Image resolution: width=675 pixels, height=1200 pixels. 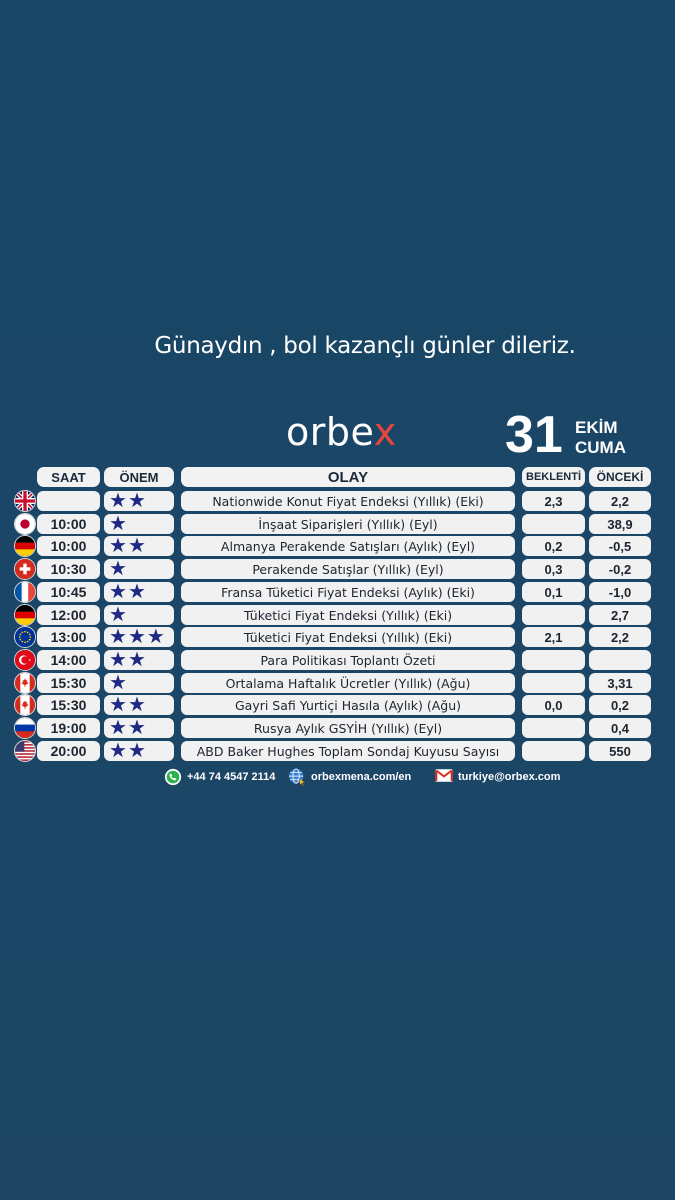 What do you see at coordinates (139, 637) in the screenshot?
I see `row-importance: ★ ★ ★` at bounding box center [139, 637].